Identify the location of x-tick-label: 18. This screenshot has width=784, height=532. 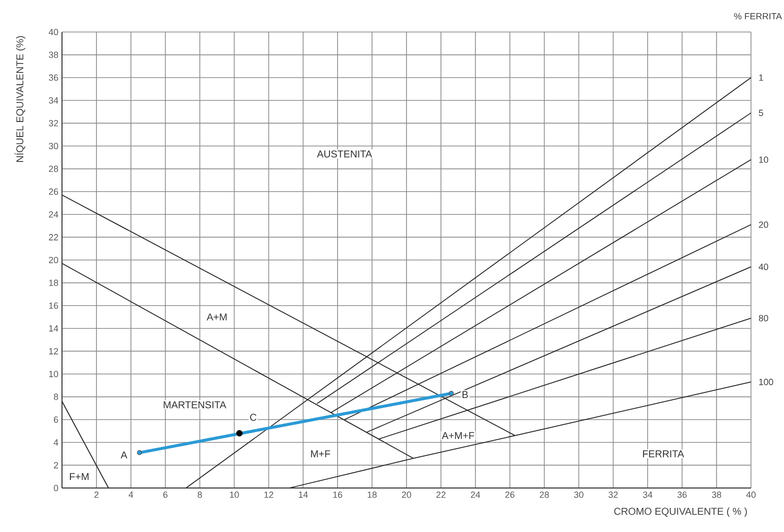
(372, 495).